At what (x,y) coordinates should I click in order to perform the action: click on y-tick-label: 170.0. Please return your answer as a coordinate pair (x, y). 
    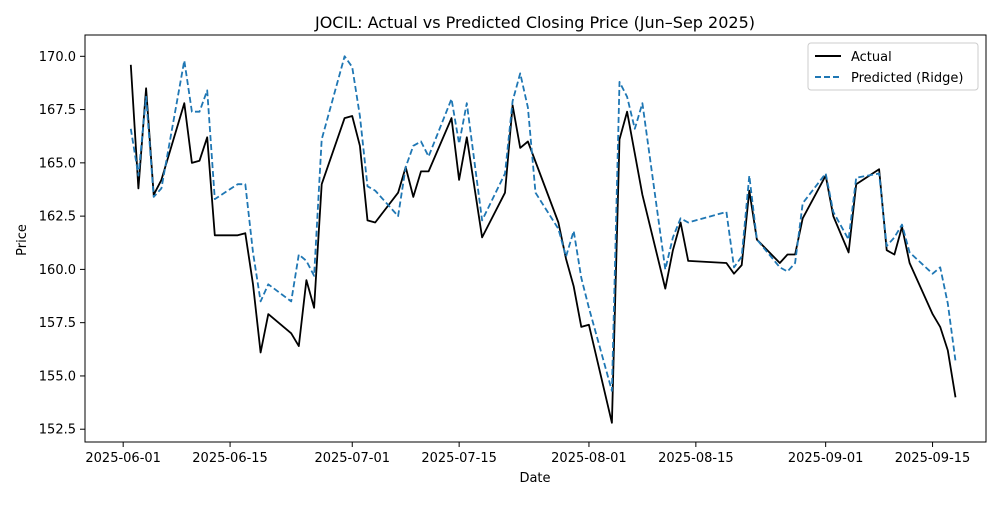
    Looking at the image, I should click on (57, 57).